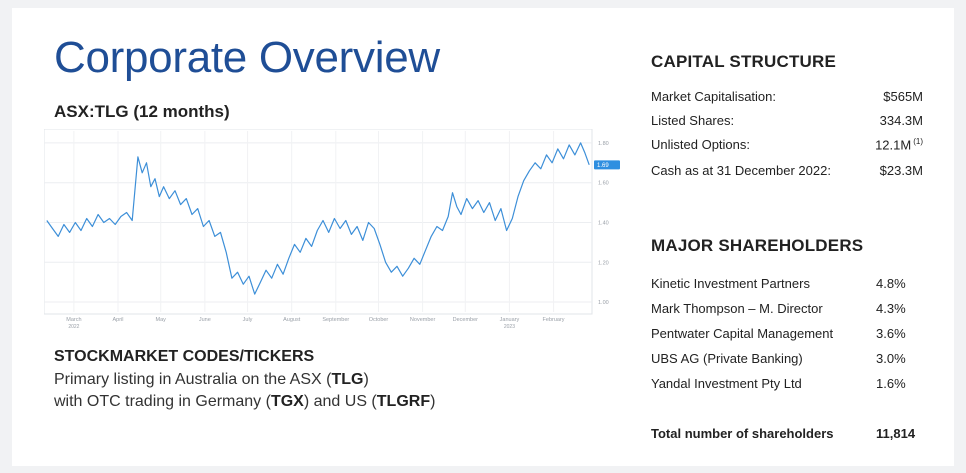 The height and width of the screenshot is (473, 966). I want to click on y-tick-label: 1.20, so click(603, 263).